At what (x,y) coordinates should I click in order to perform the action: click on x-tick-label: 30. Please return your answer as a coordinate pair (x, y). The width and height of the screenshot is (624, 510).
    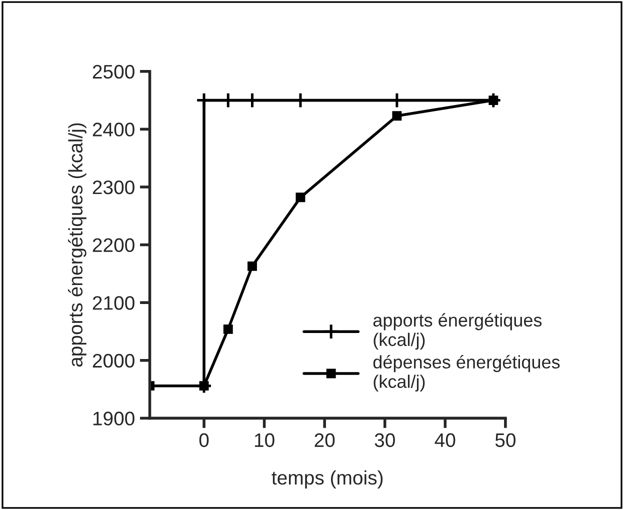
    Looking at the image, I should click on (384, 440).